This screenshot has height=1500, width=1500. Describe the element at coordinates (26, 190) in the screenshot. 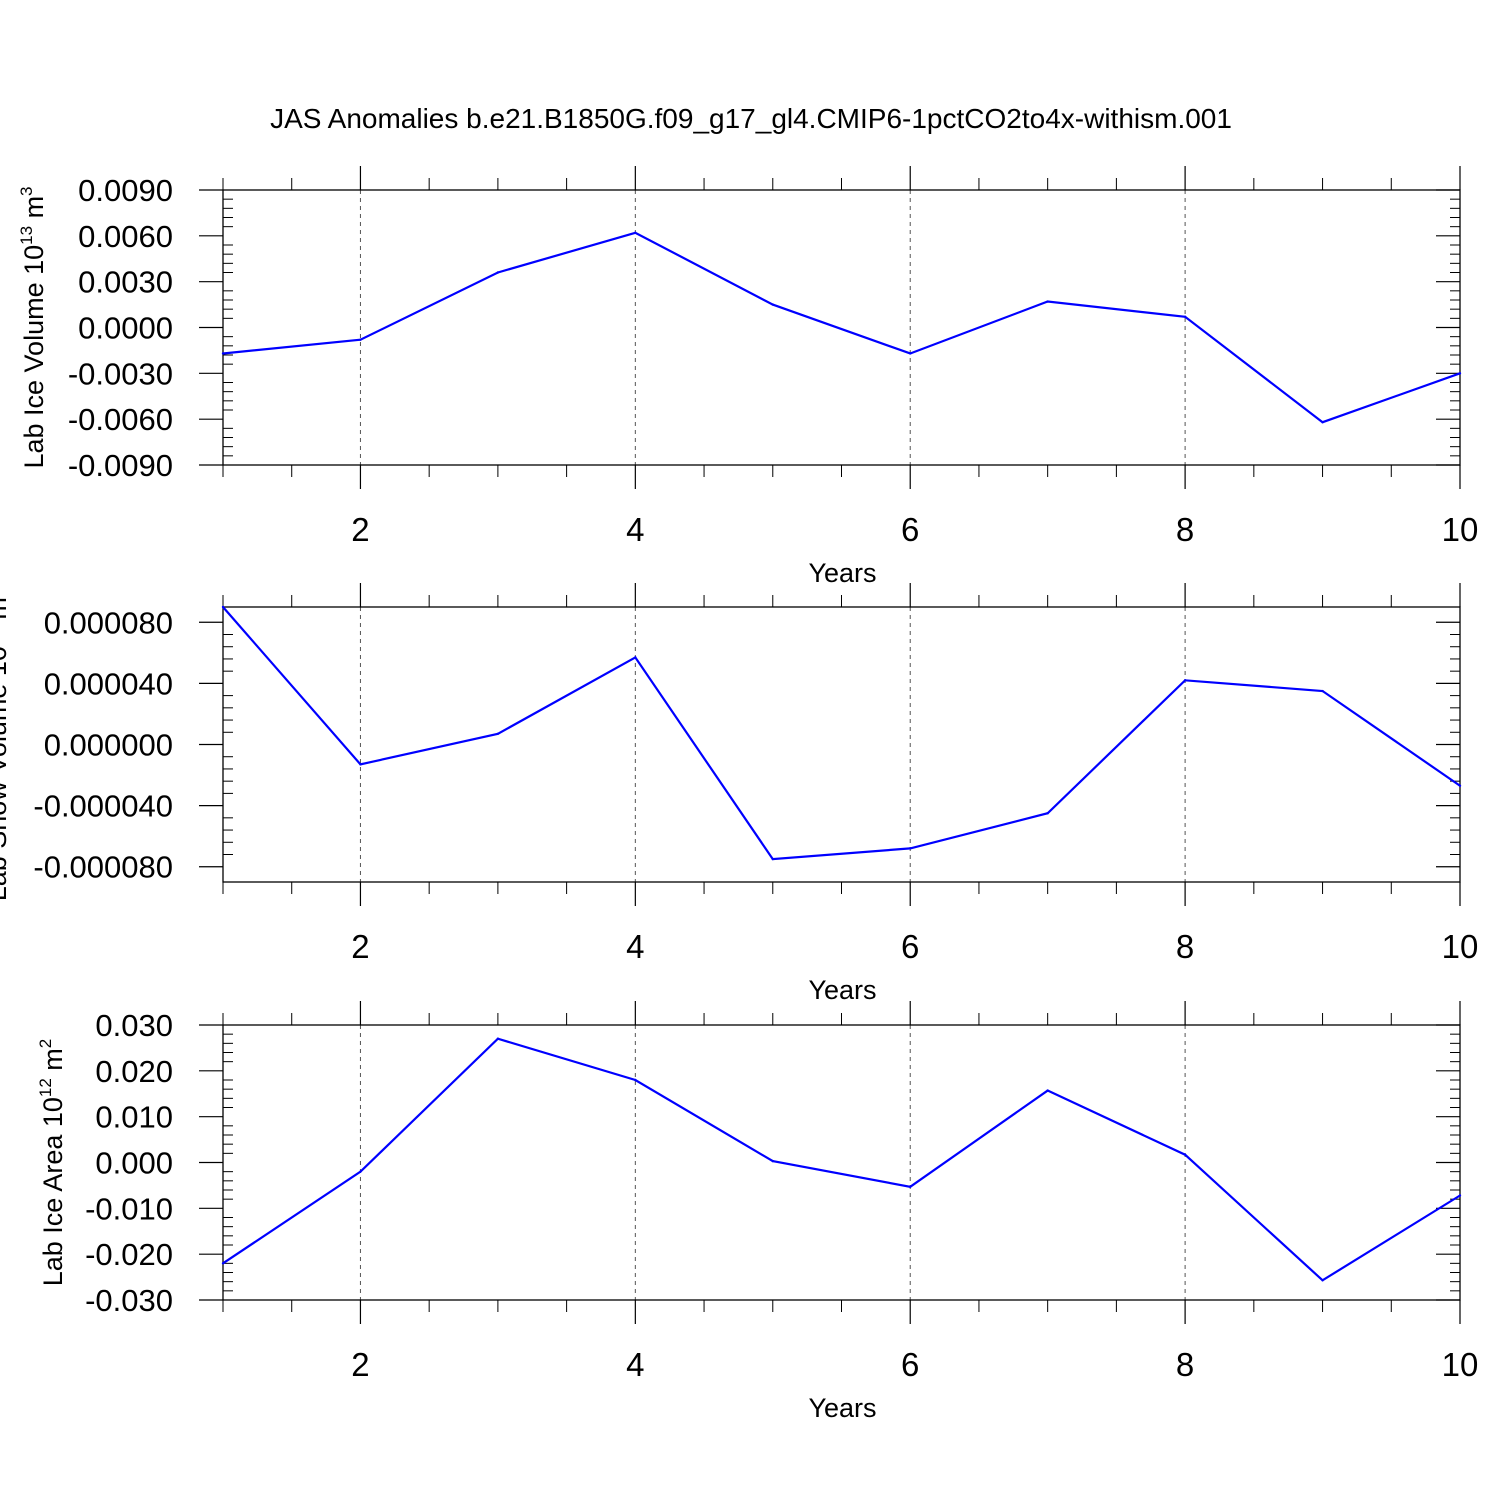

I see `y-axis-label-superscript: 3` at that location.